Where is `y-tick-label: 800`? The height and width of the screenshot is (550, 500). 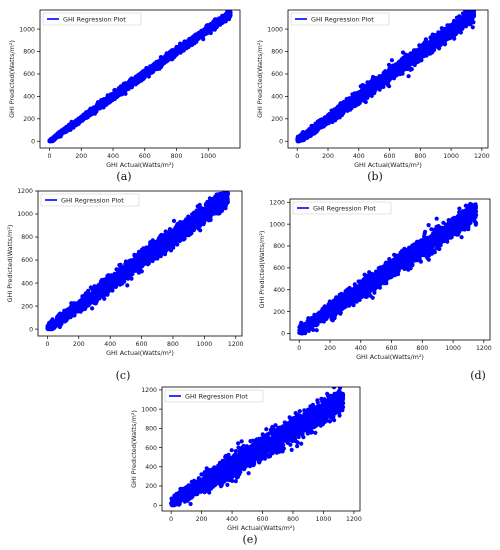
y-tick-label: 800 is located at coordinates (29, 52).